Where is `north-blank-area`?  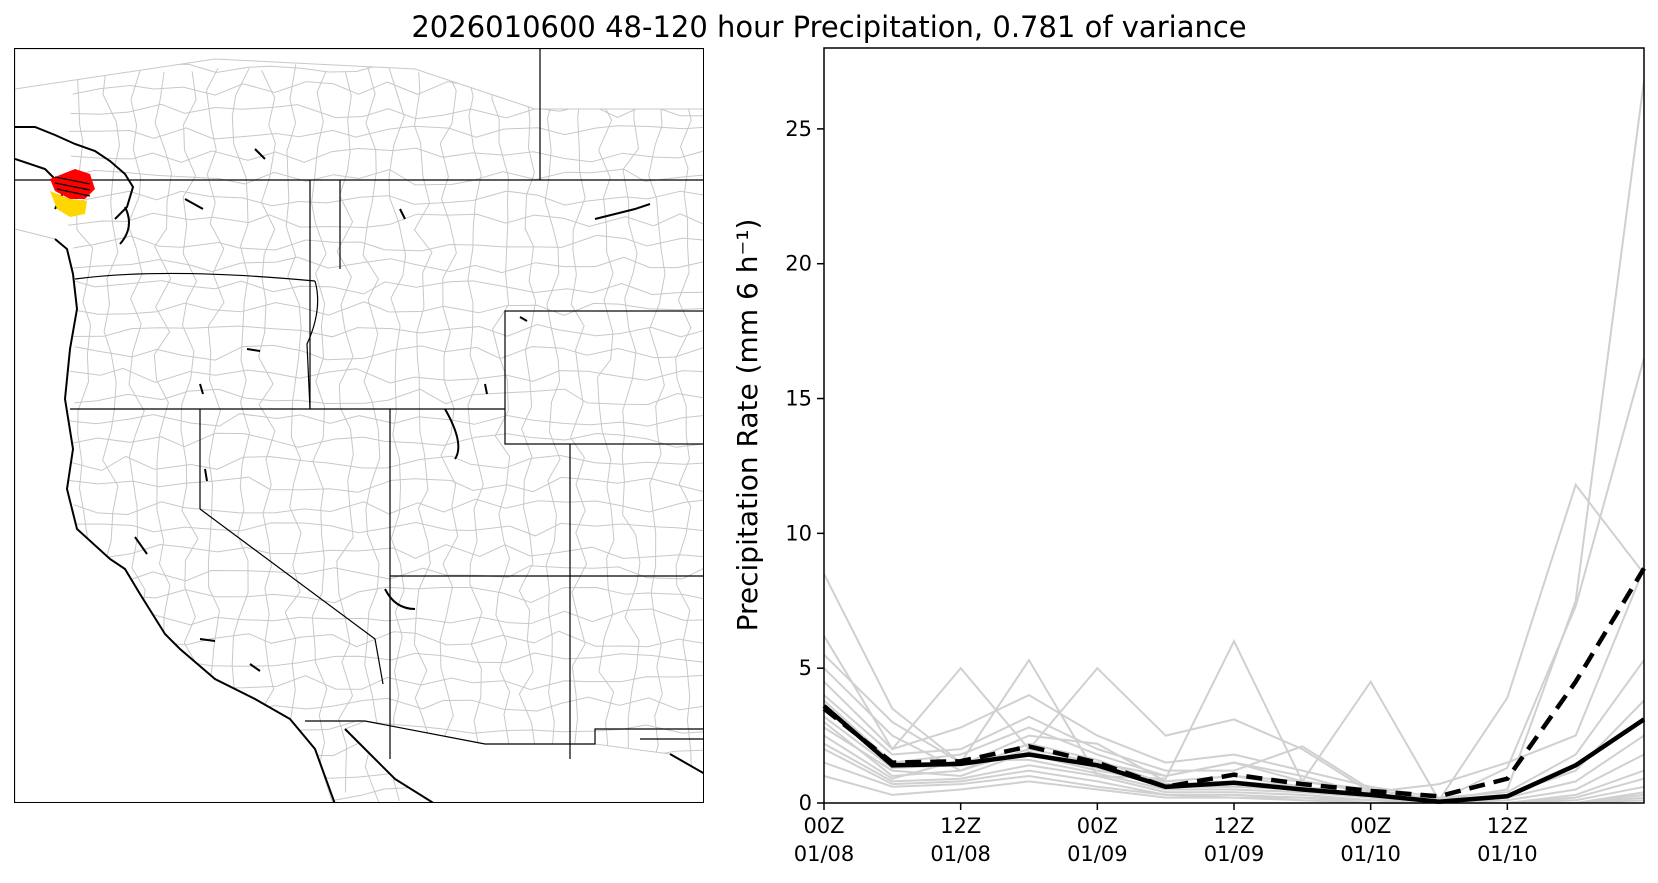
north-blank-area is located at coordinates (359, 79).